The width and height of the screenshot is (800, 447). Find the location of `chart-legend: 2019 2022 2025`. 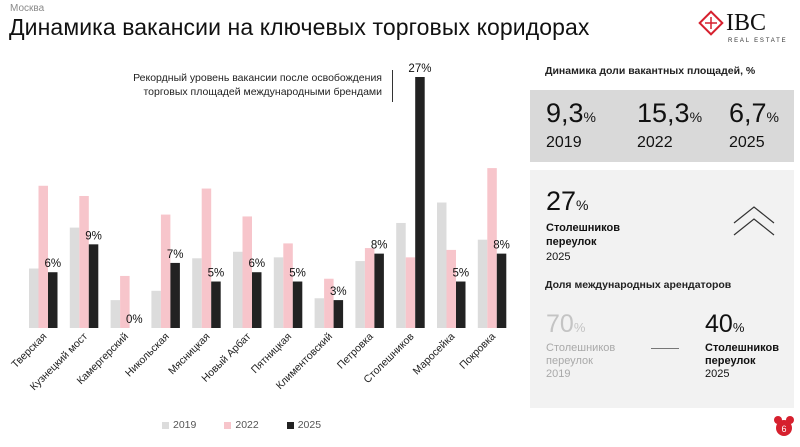

chart-legend: 2019 2022 2025 is located at coordinates (241, 425).